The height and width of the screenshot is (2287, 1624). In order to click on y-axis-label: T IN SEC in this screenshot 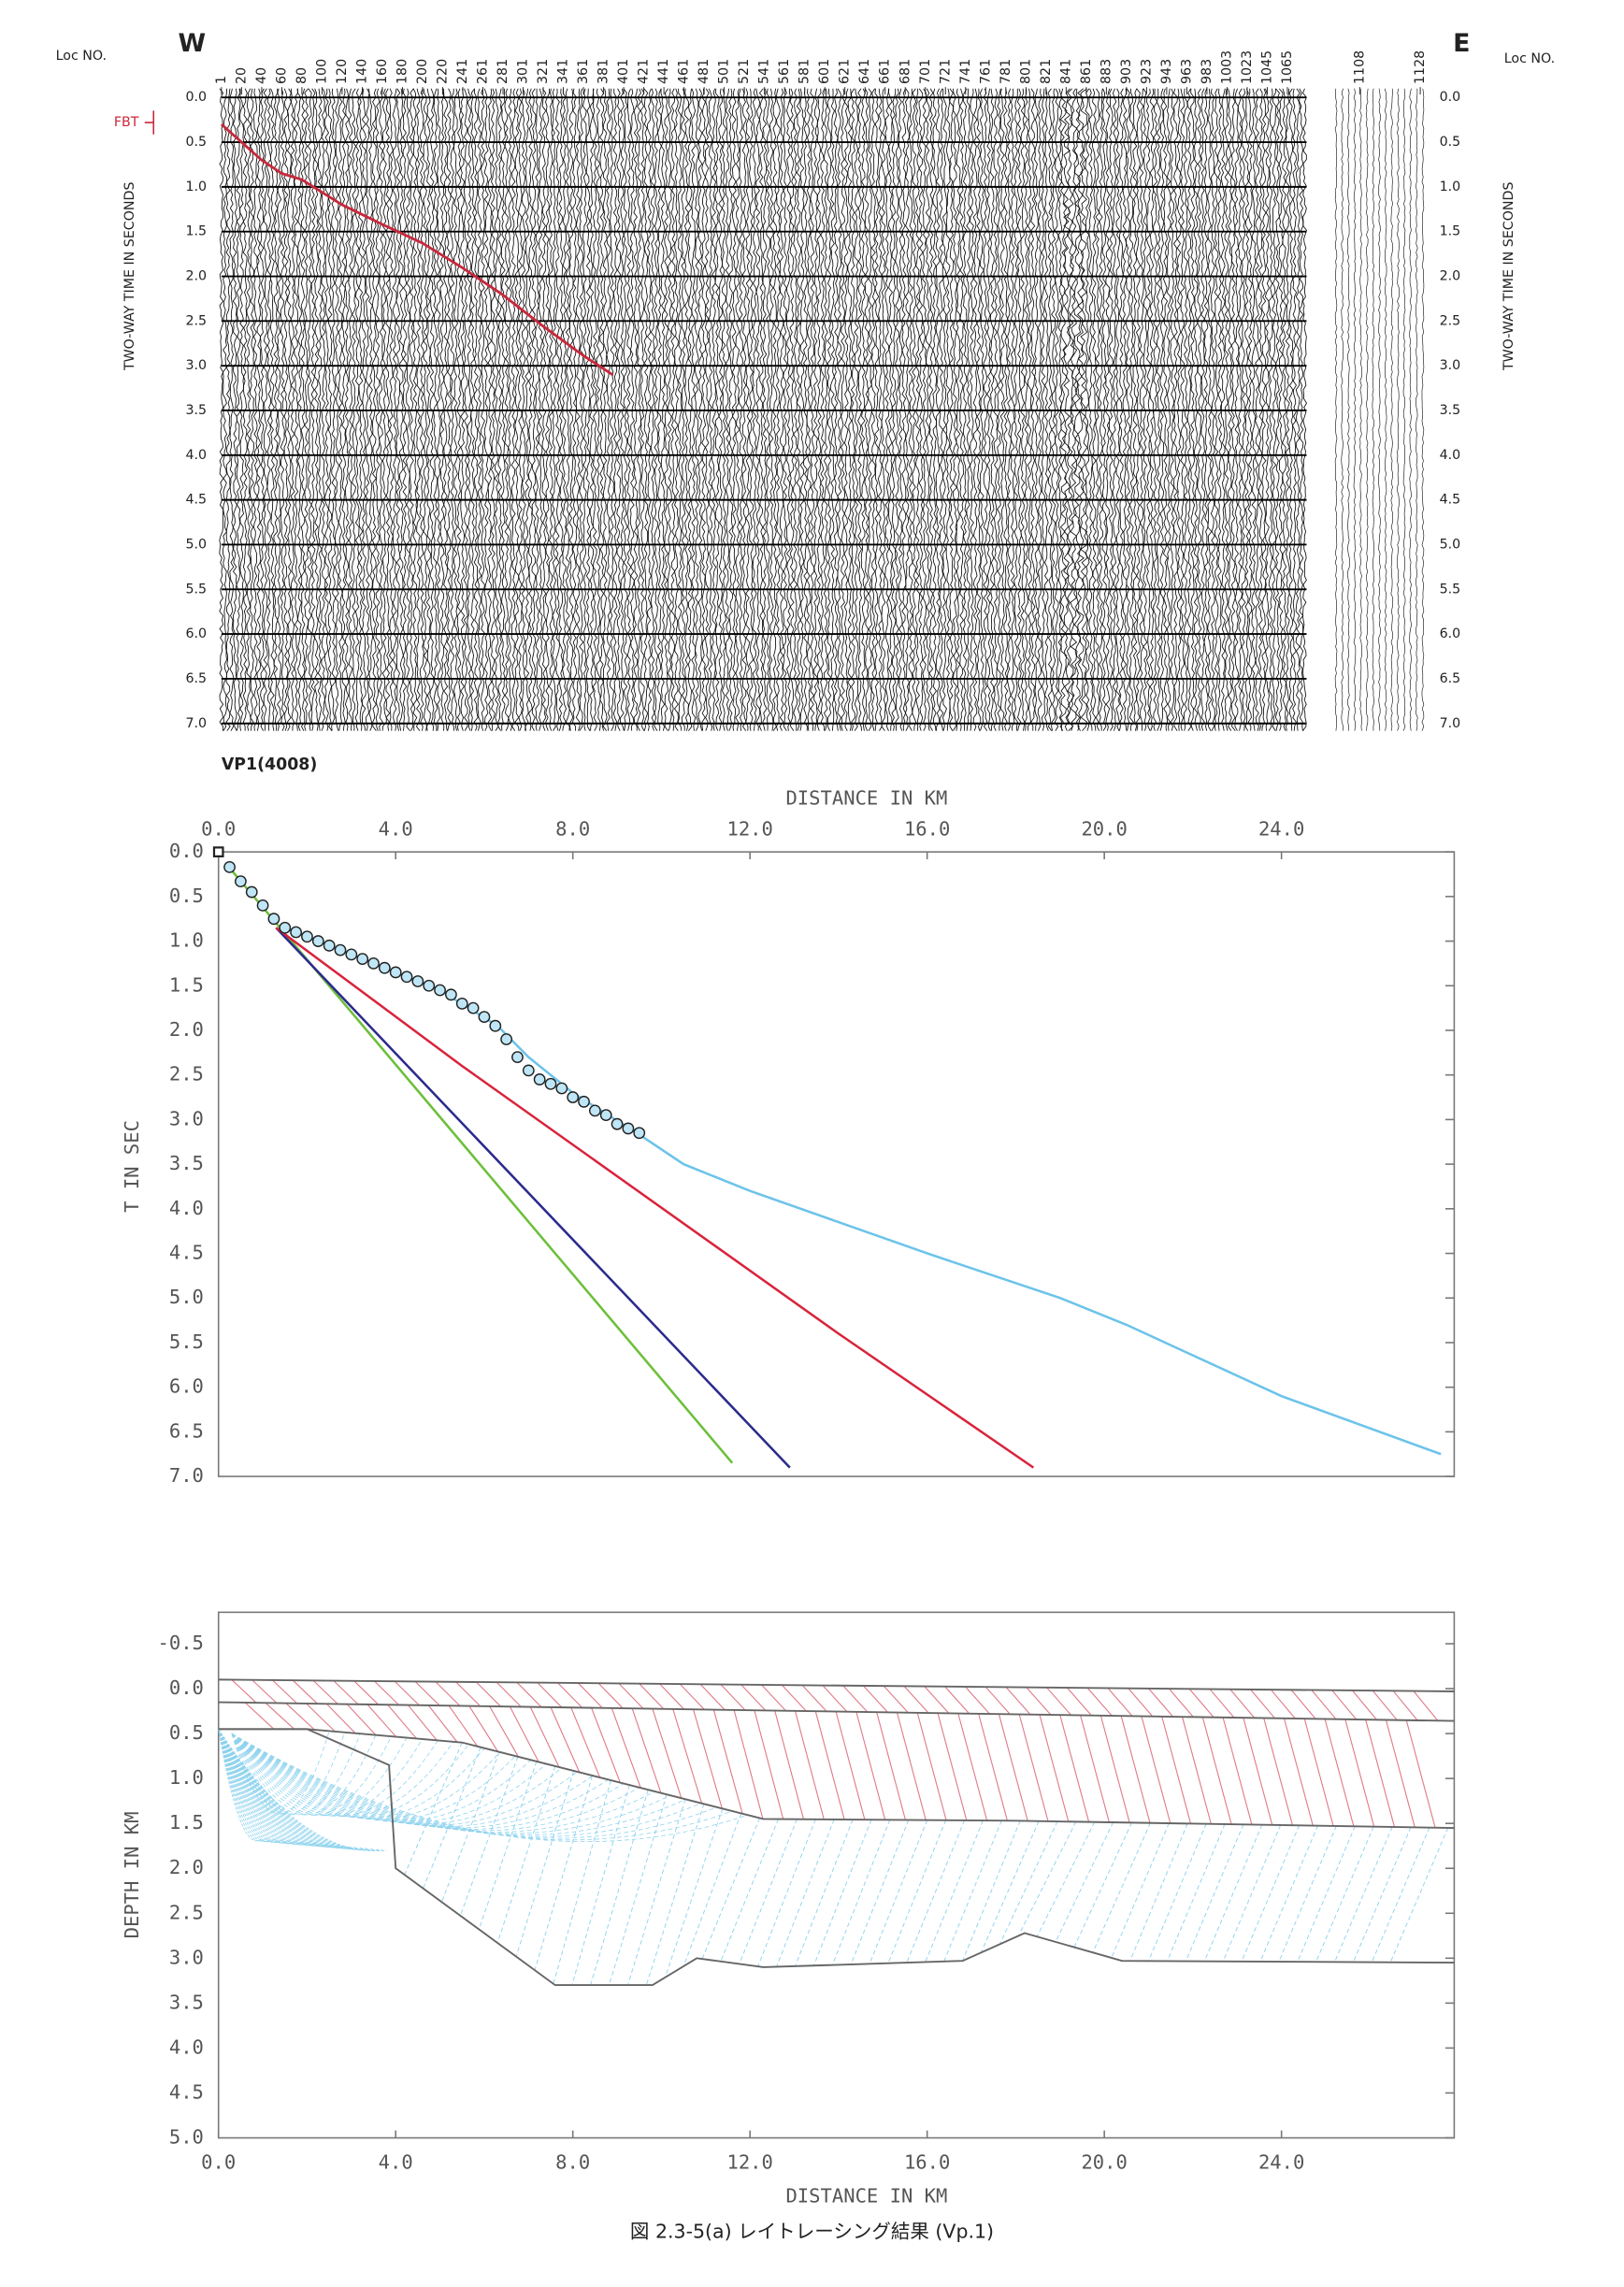, I will do `click(132, 1166)`.